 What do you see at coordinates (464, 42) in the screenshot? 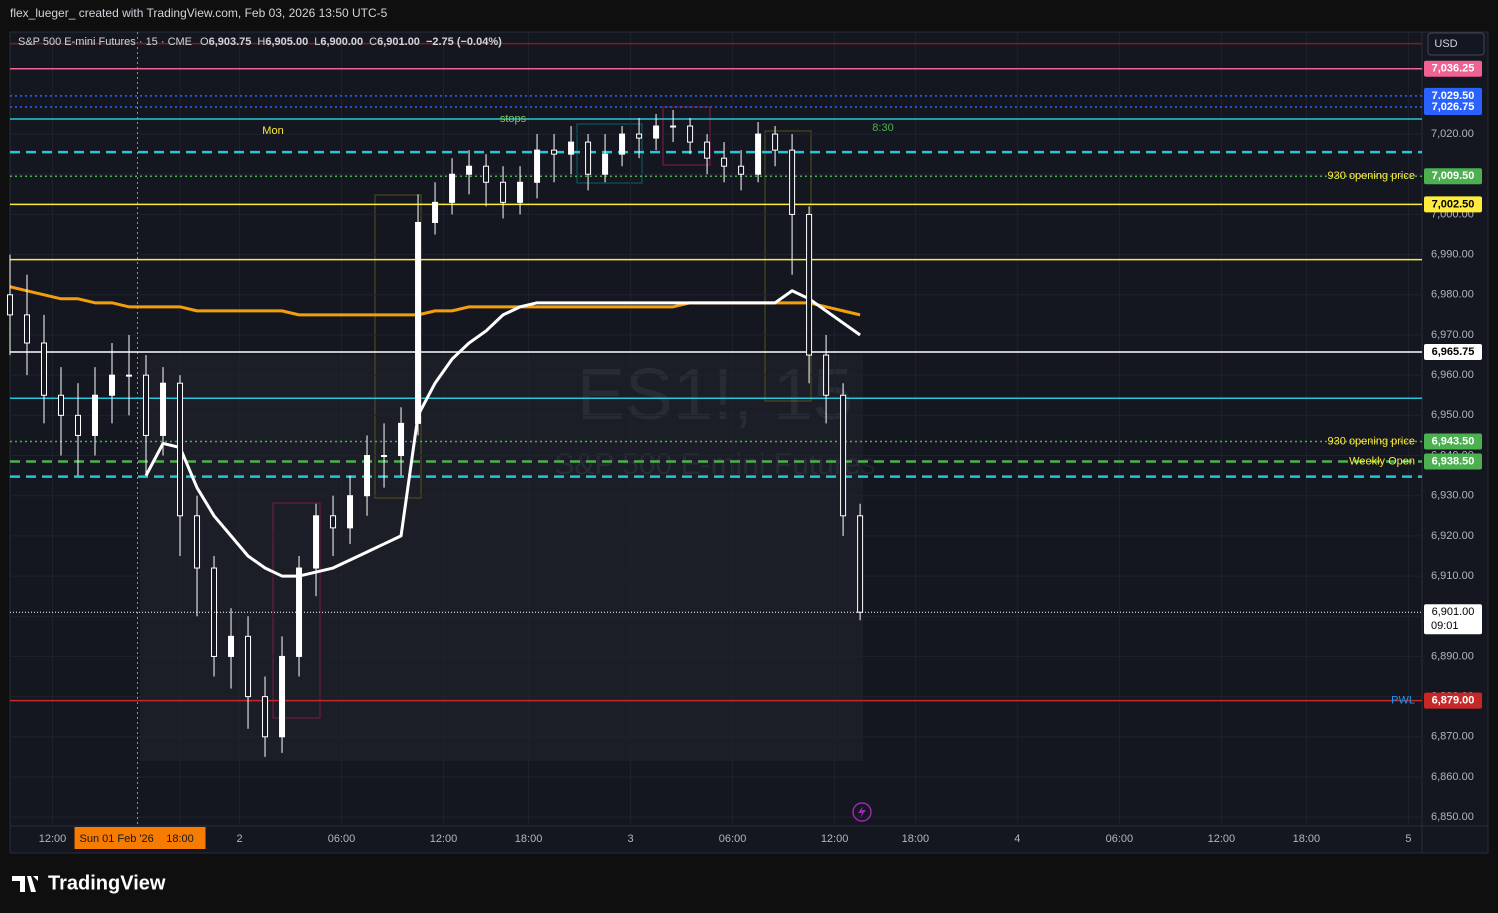
I see `legend-change: −2.75 (−0.04%)` at bounding box center [464, 42].